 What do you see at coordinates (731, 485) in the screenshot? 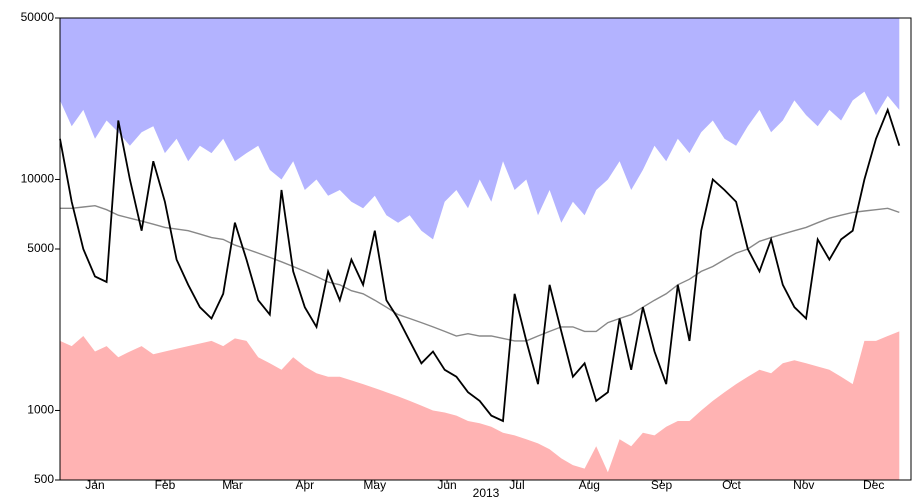
I see `x-tick-label: Oct` at bounding box center [731, 485].